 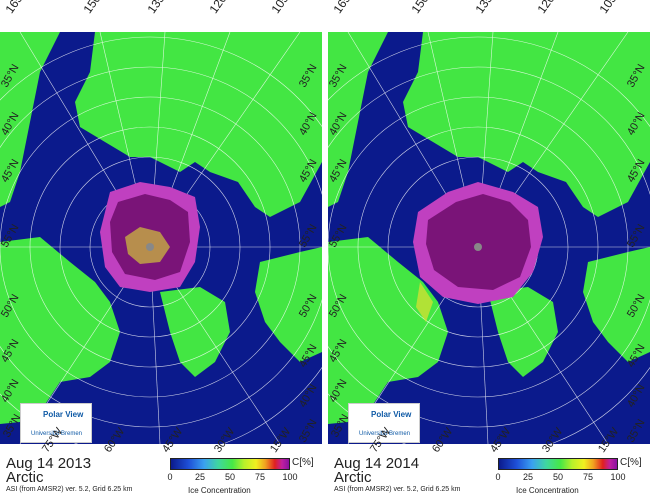 I want to click on map-date: Aug 14 2014, so click(x=377, y=463).